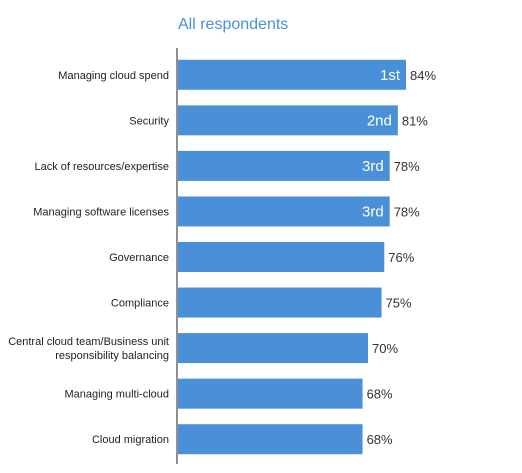  I want to click on category-label: Lack of resources/expertise, so click(101, 167).